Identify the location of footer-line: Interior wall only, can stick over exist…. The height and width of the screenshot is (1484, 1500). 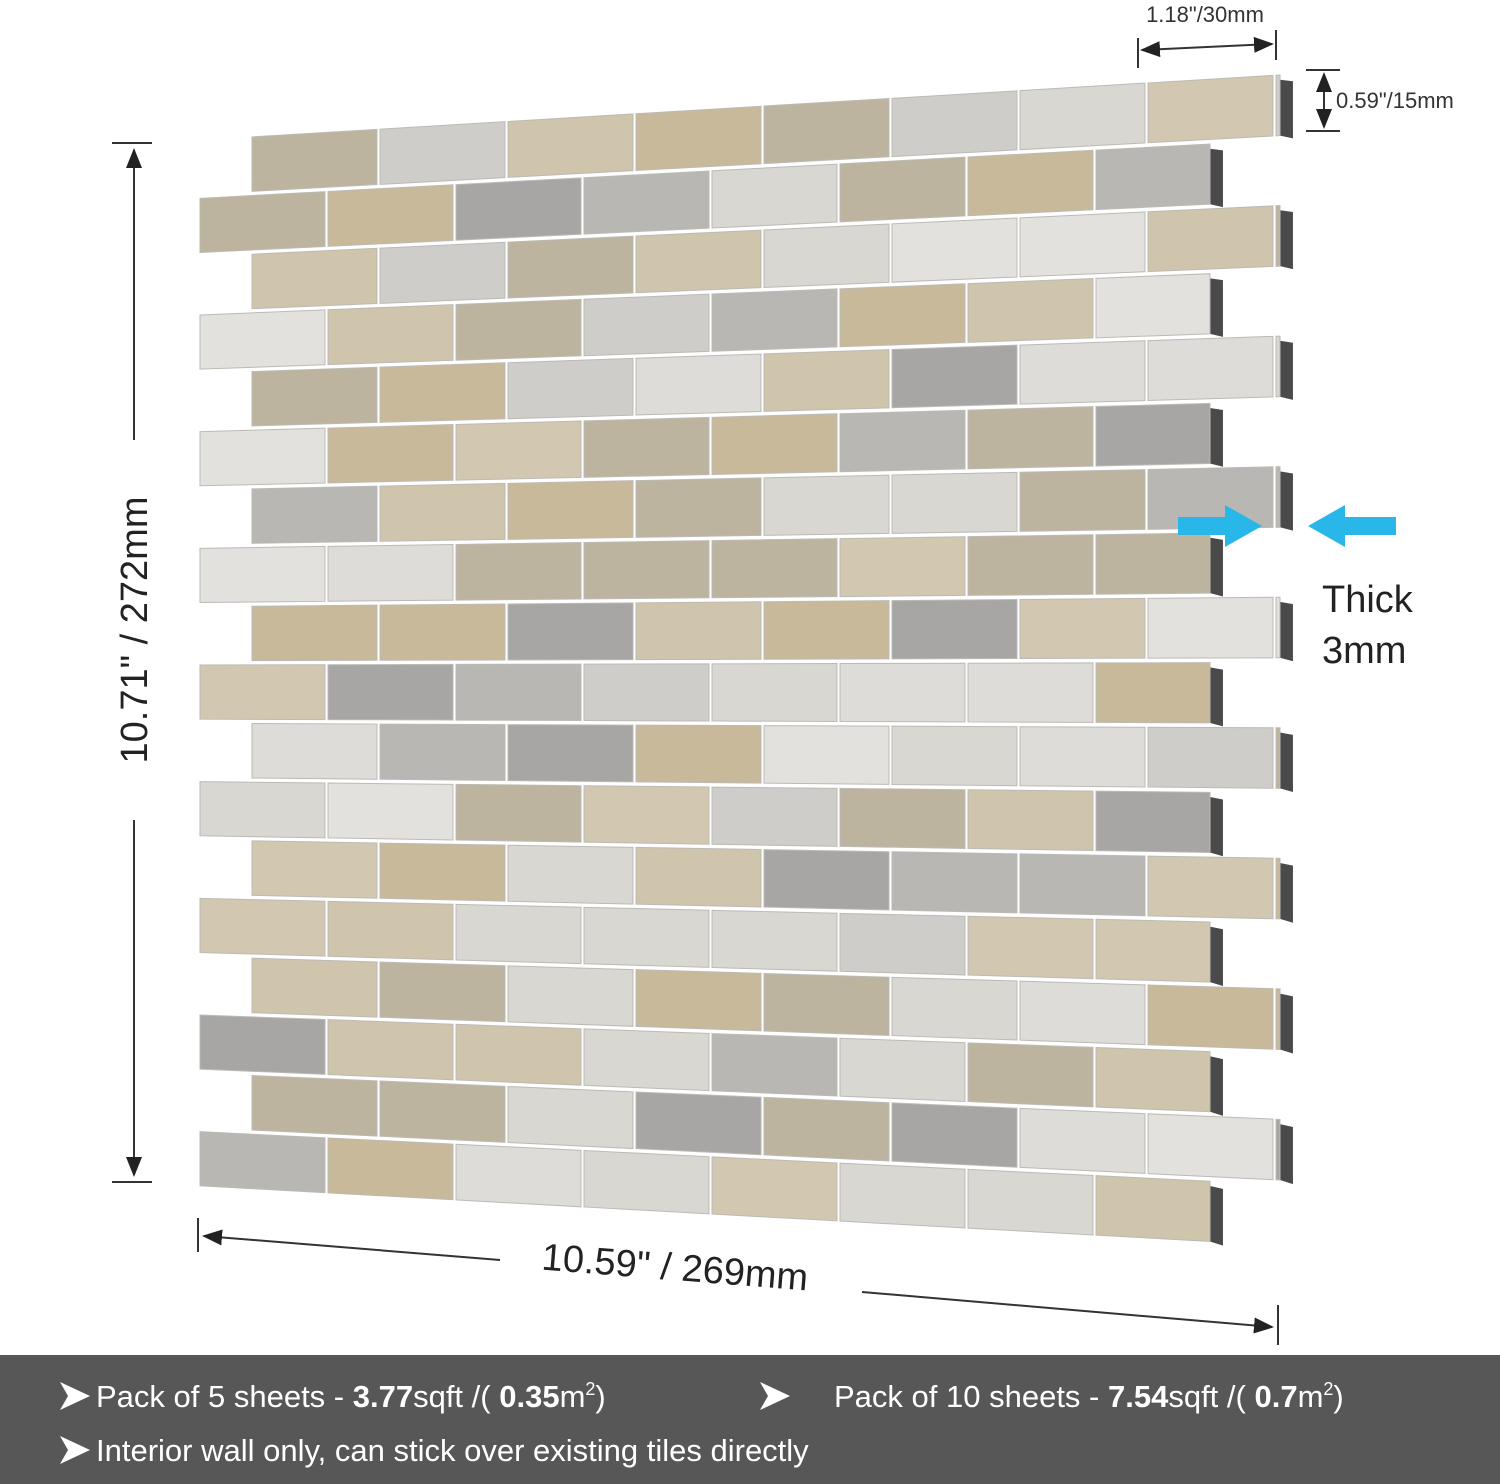
(452, 1450).